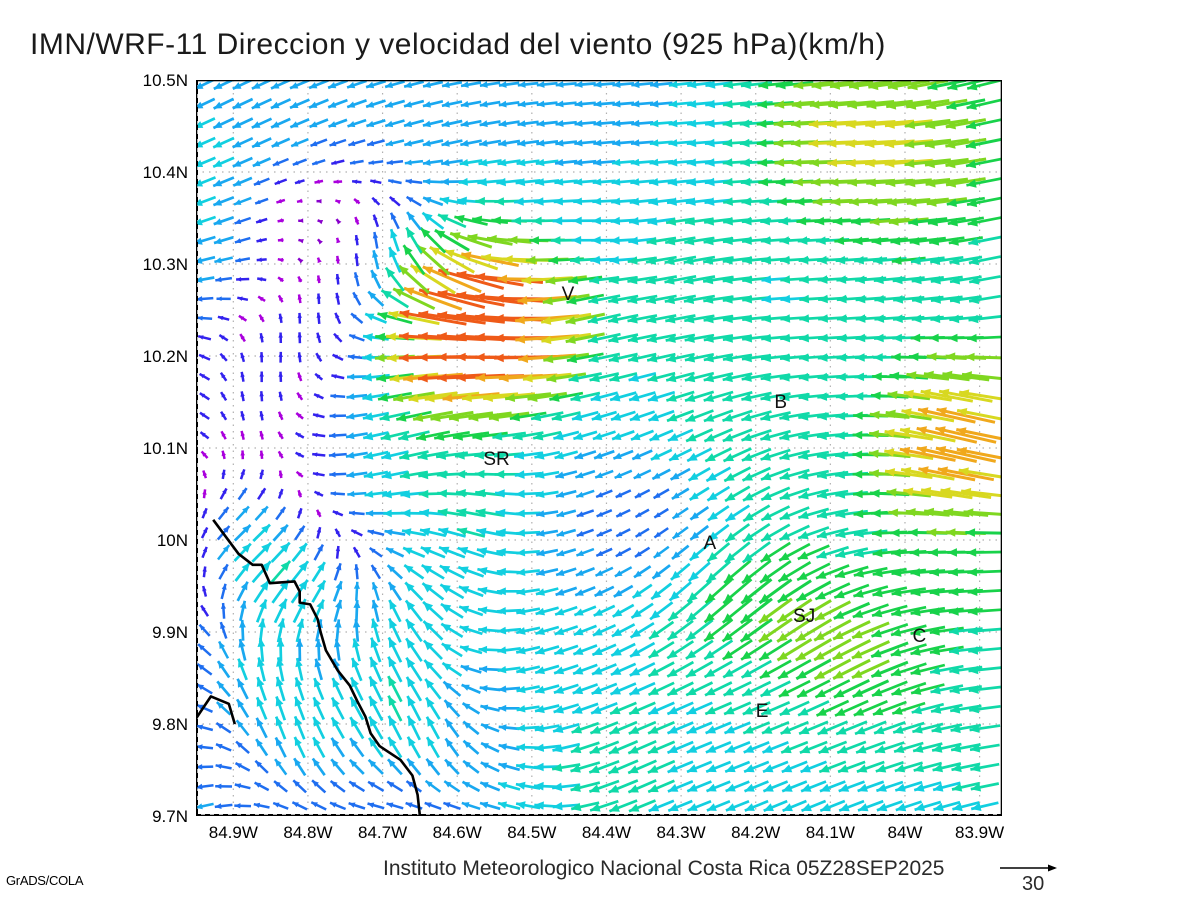 The image size is (1200, 900). I want to click on x-axis-tick-label: 84.5W, so click(532, 832).